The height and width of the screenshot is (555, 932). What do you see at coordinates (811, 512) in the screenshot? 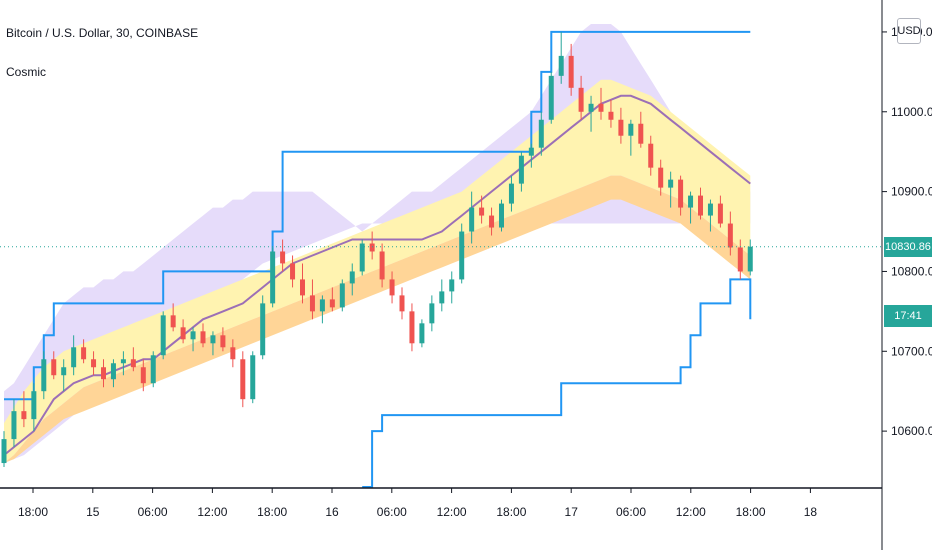
I see `x-tick-label: 18` at bounding box center [811, 512].